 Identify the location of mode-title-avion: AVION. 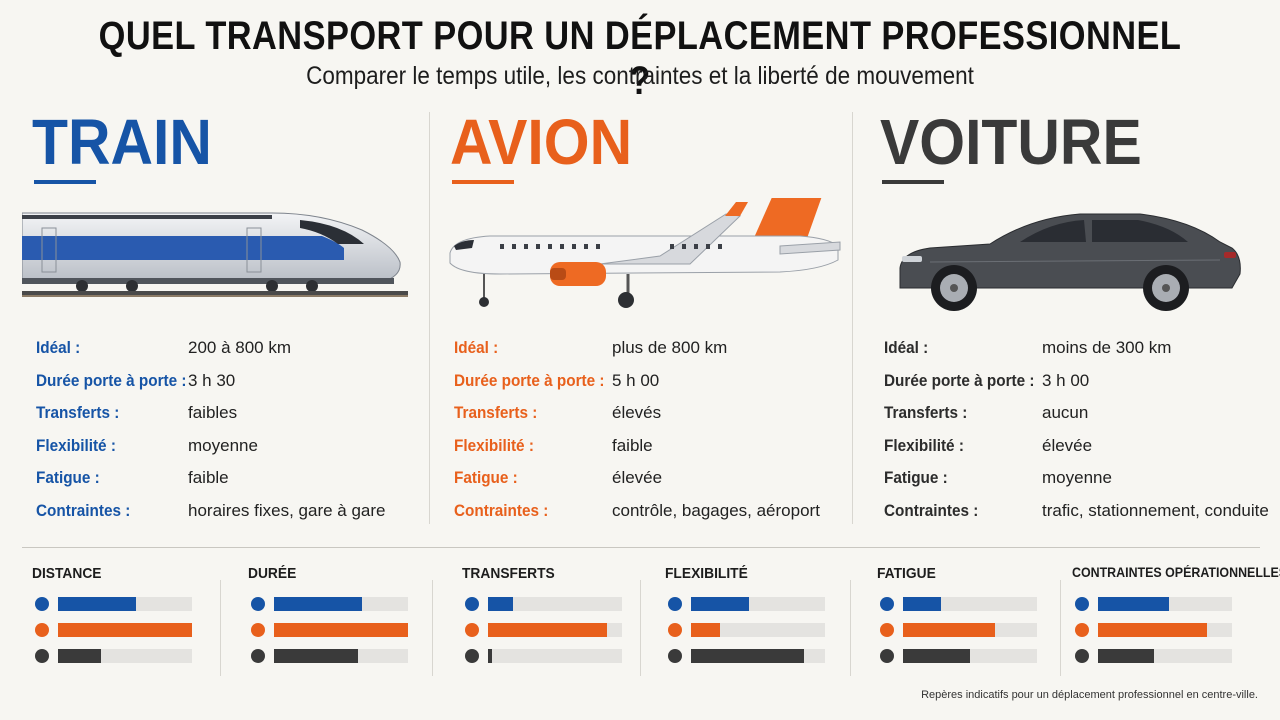
(541, 142).